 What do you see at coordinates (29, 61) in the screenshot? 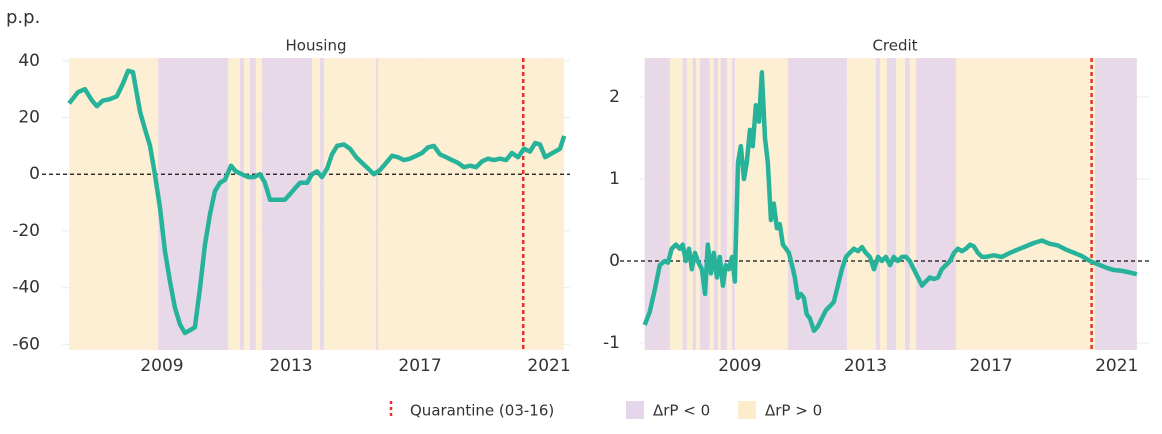
I see `y-tick-label: 40` at bounding box center [29, 61].